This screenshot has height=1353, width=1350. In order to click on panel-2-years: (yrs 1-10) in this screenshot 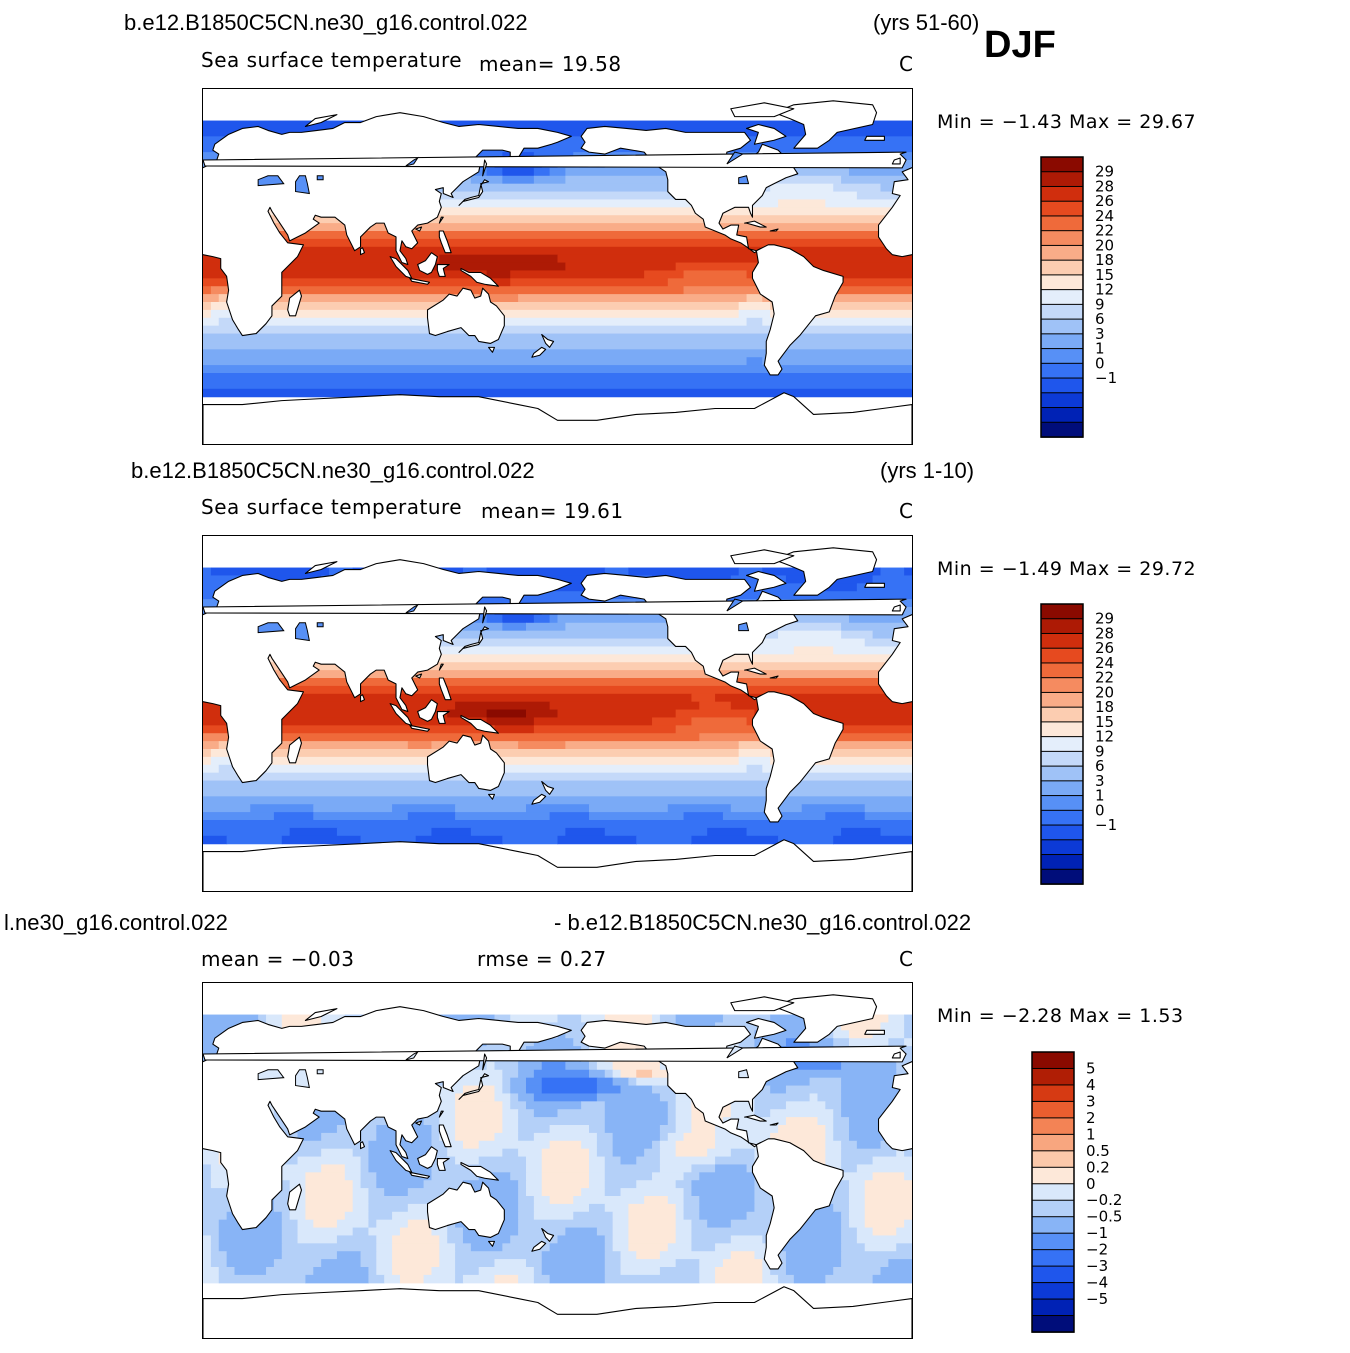, I will do `click(927, 470)`.